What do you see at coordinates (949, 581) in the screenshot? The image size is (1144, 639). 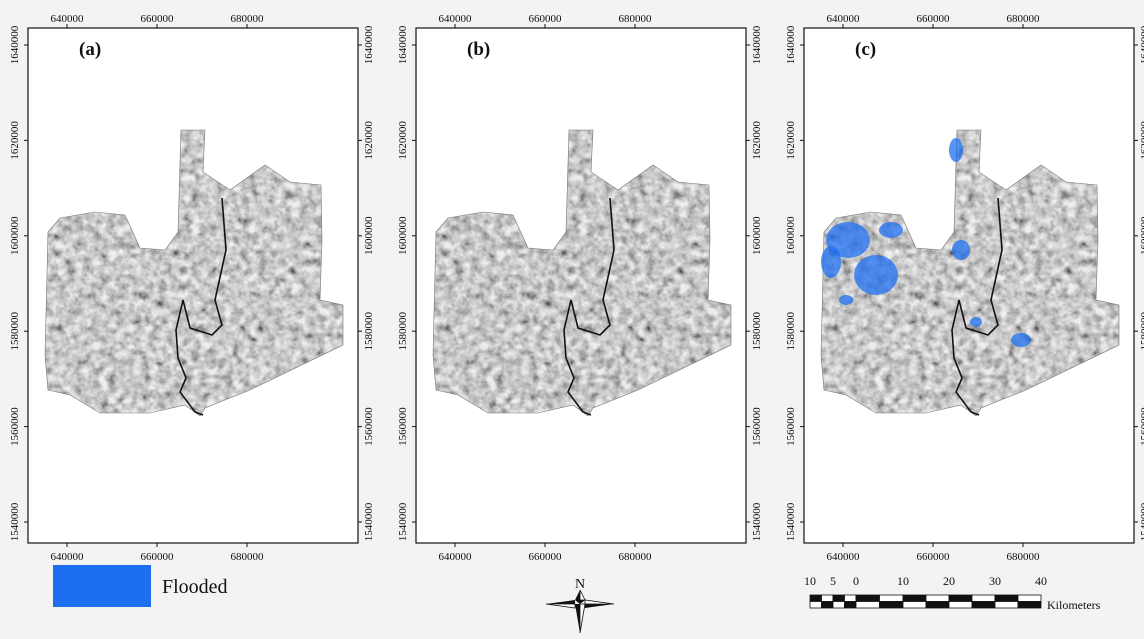 I see `scale-tick-label: 20` at bounding box center [949, 581].